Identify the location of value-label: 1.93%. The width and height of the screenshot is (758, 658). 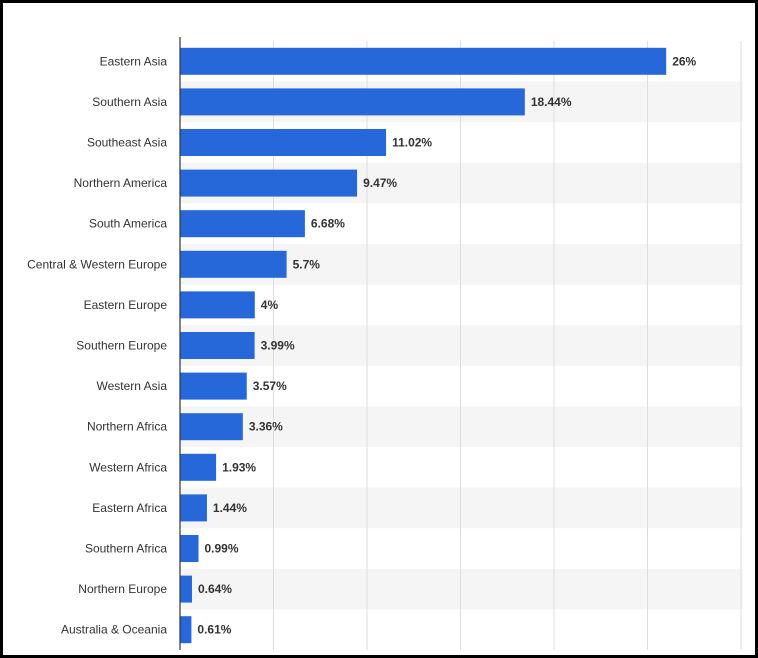
(239, 467).